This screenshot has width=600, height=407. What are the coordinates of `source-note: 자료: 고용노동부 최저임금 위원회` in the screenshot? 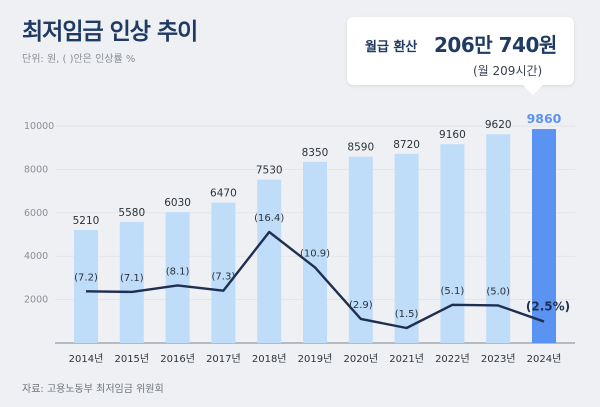 It's located at (93, 389).